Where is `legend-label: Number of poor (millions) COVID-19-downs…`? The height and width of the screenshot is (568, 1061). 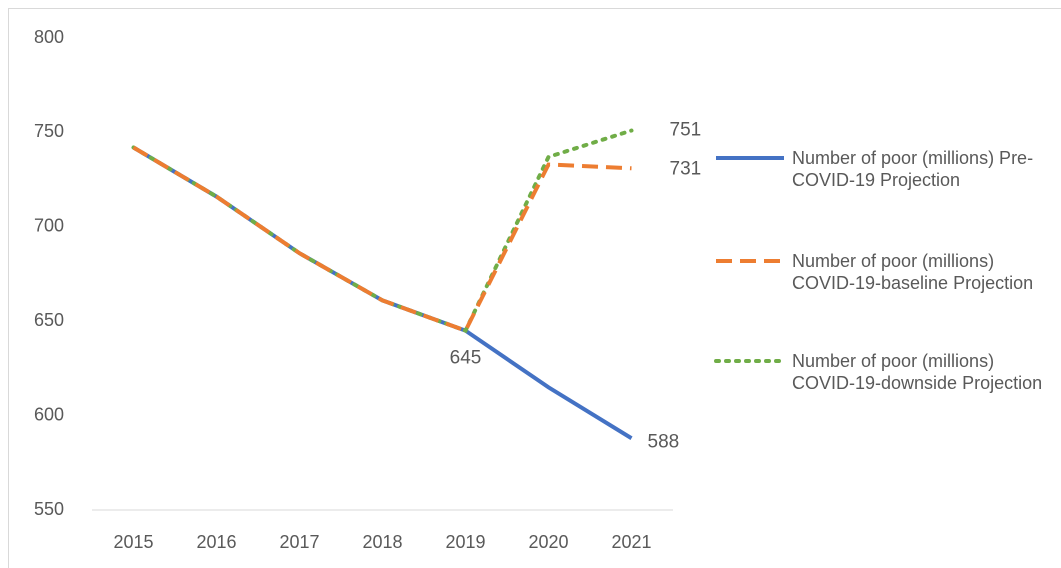
legend-label: Number of poor (millions) COVID-19-downs… is located at coordinates (917, 372).